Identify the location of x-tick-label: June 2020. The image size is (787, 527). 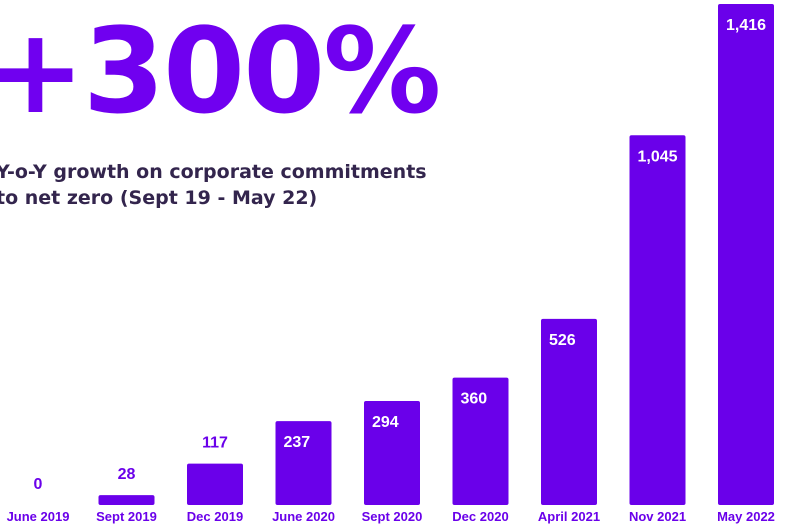
(303, 516).